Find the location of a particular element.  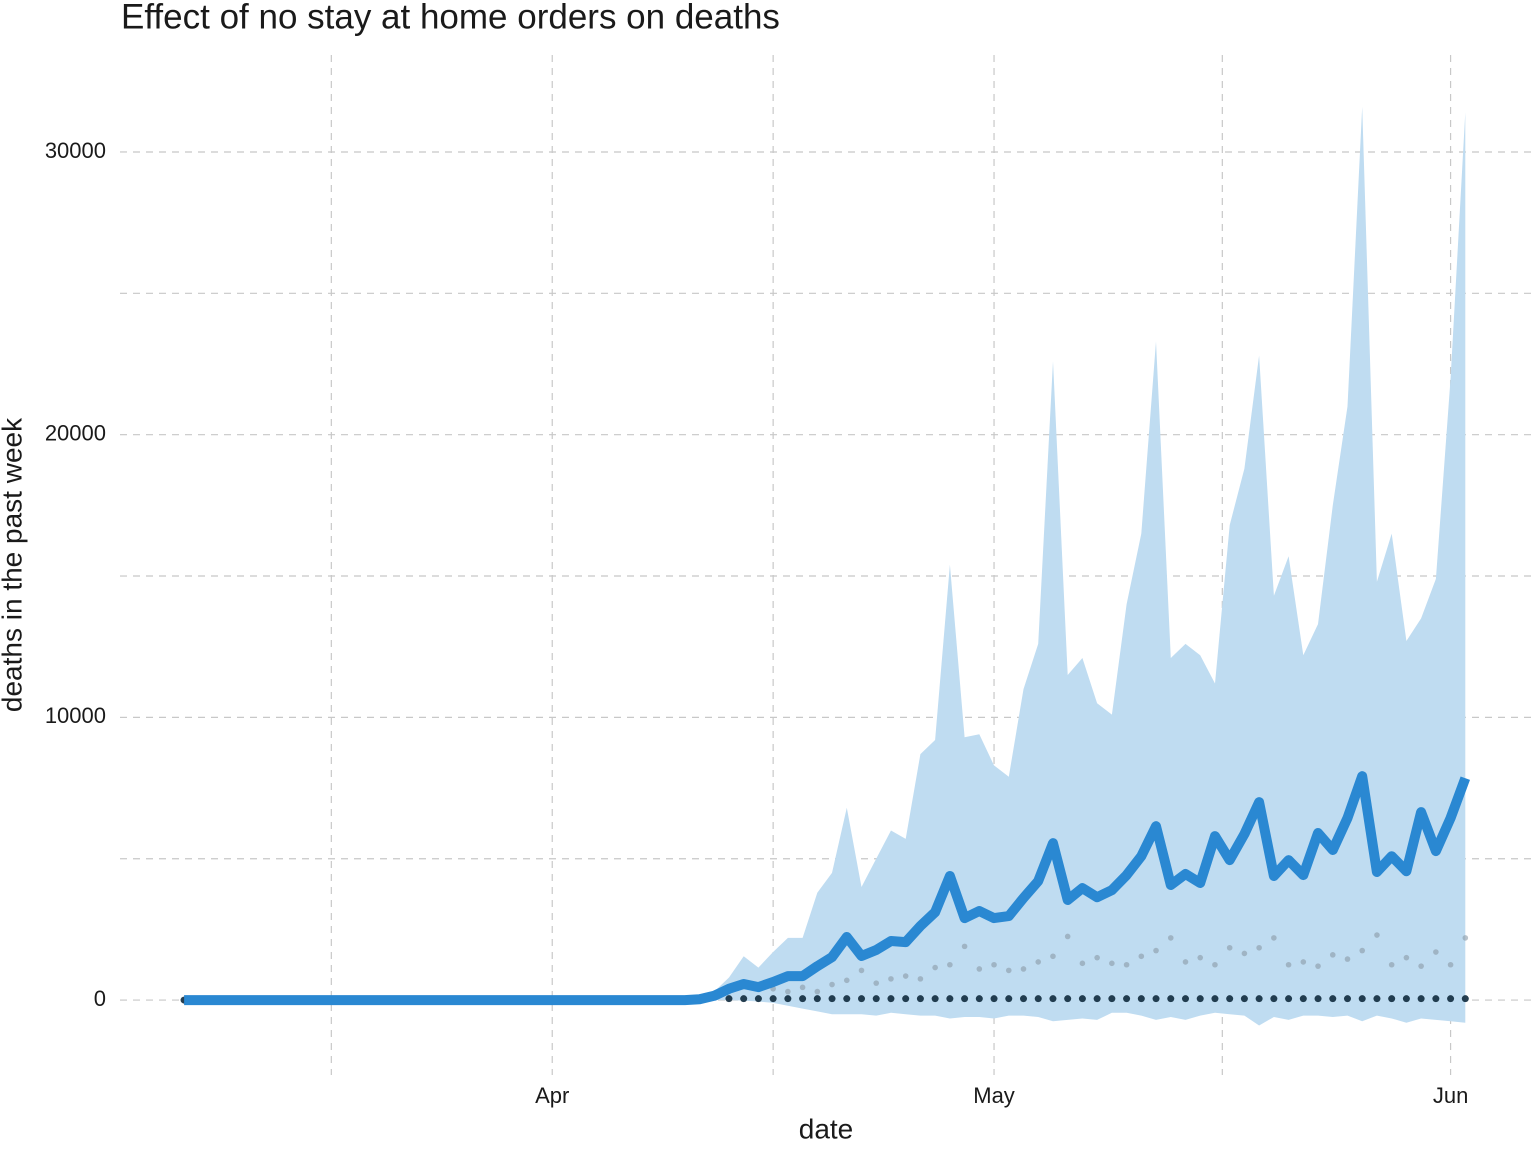

y-tick-label: 20000 is located at coordinates (75, 432).